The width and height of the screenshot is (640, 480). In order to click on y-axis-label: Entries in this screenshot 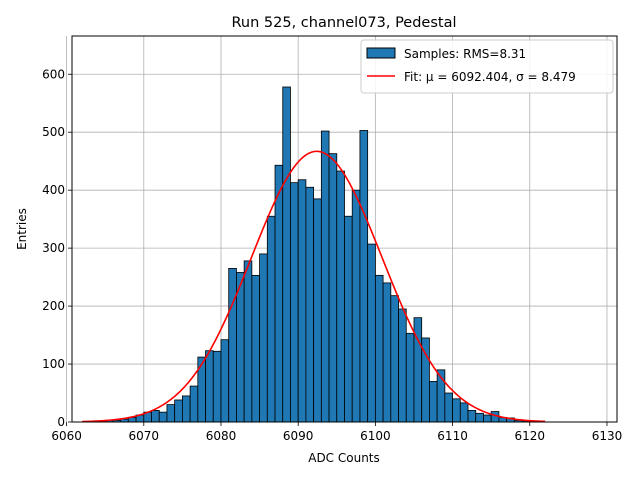, I will do `click(22, 229)`.